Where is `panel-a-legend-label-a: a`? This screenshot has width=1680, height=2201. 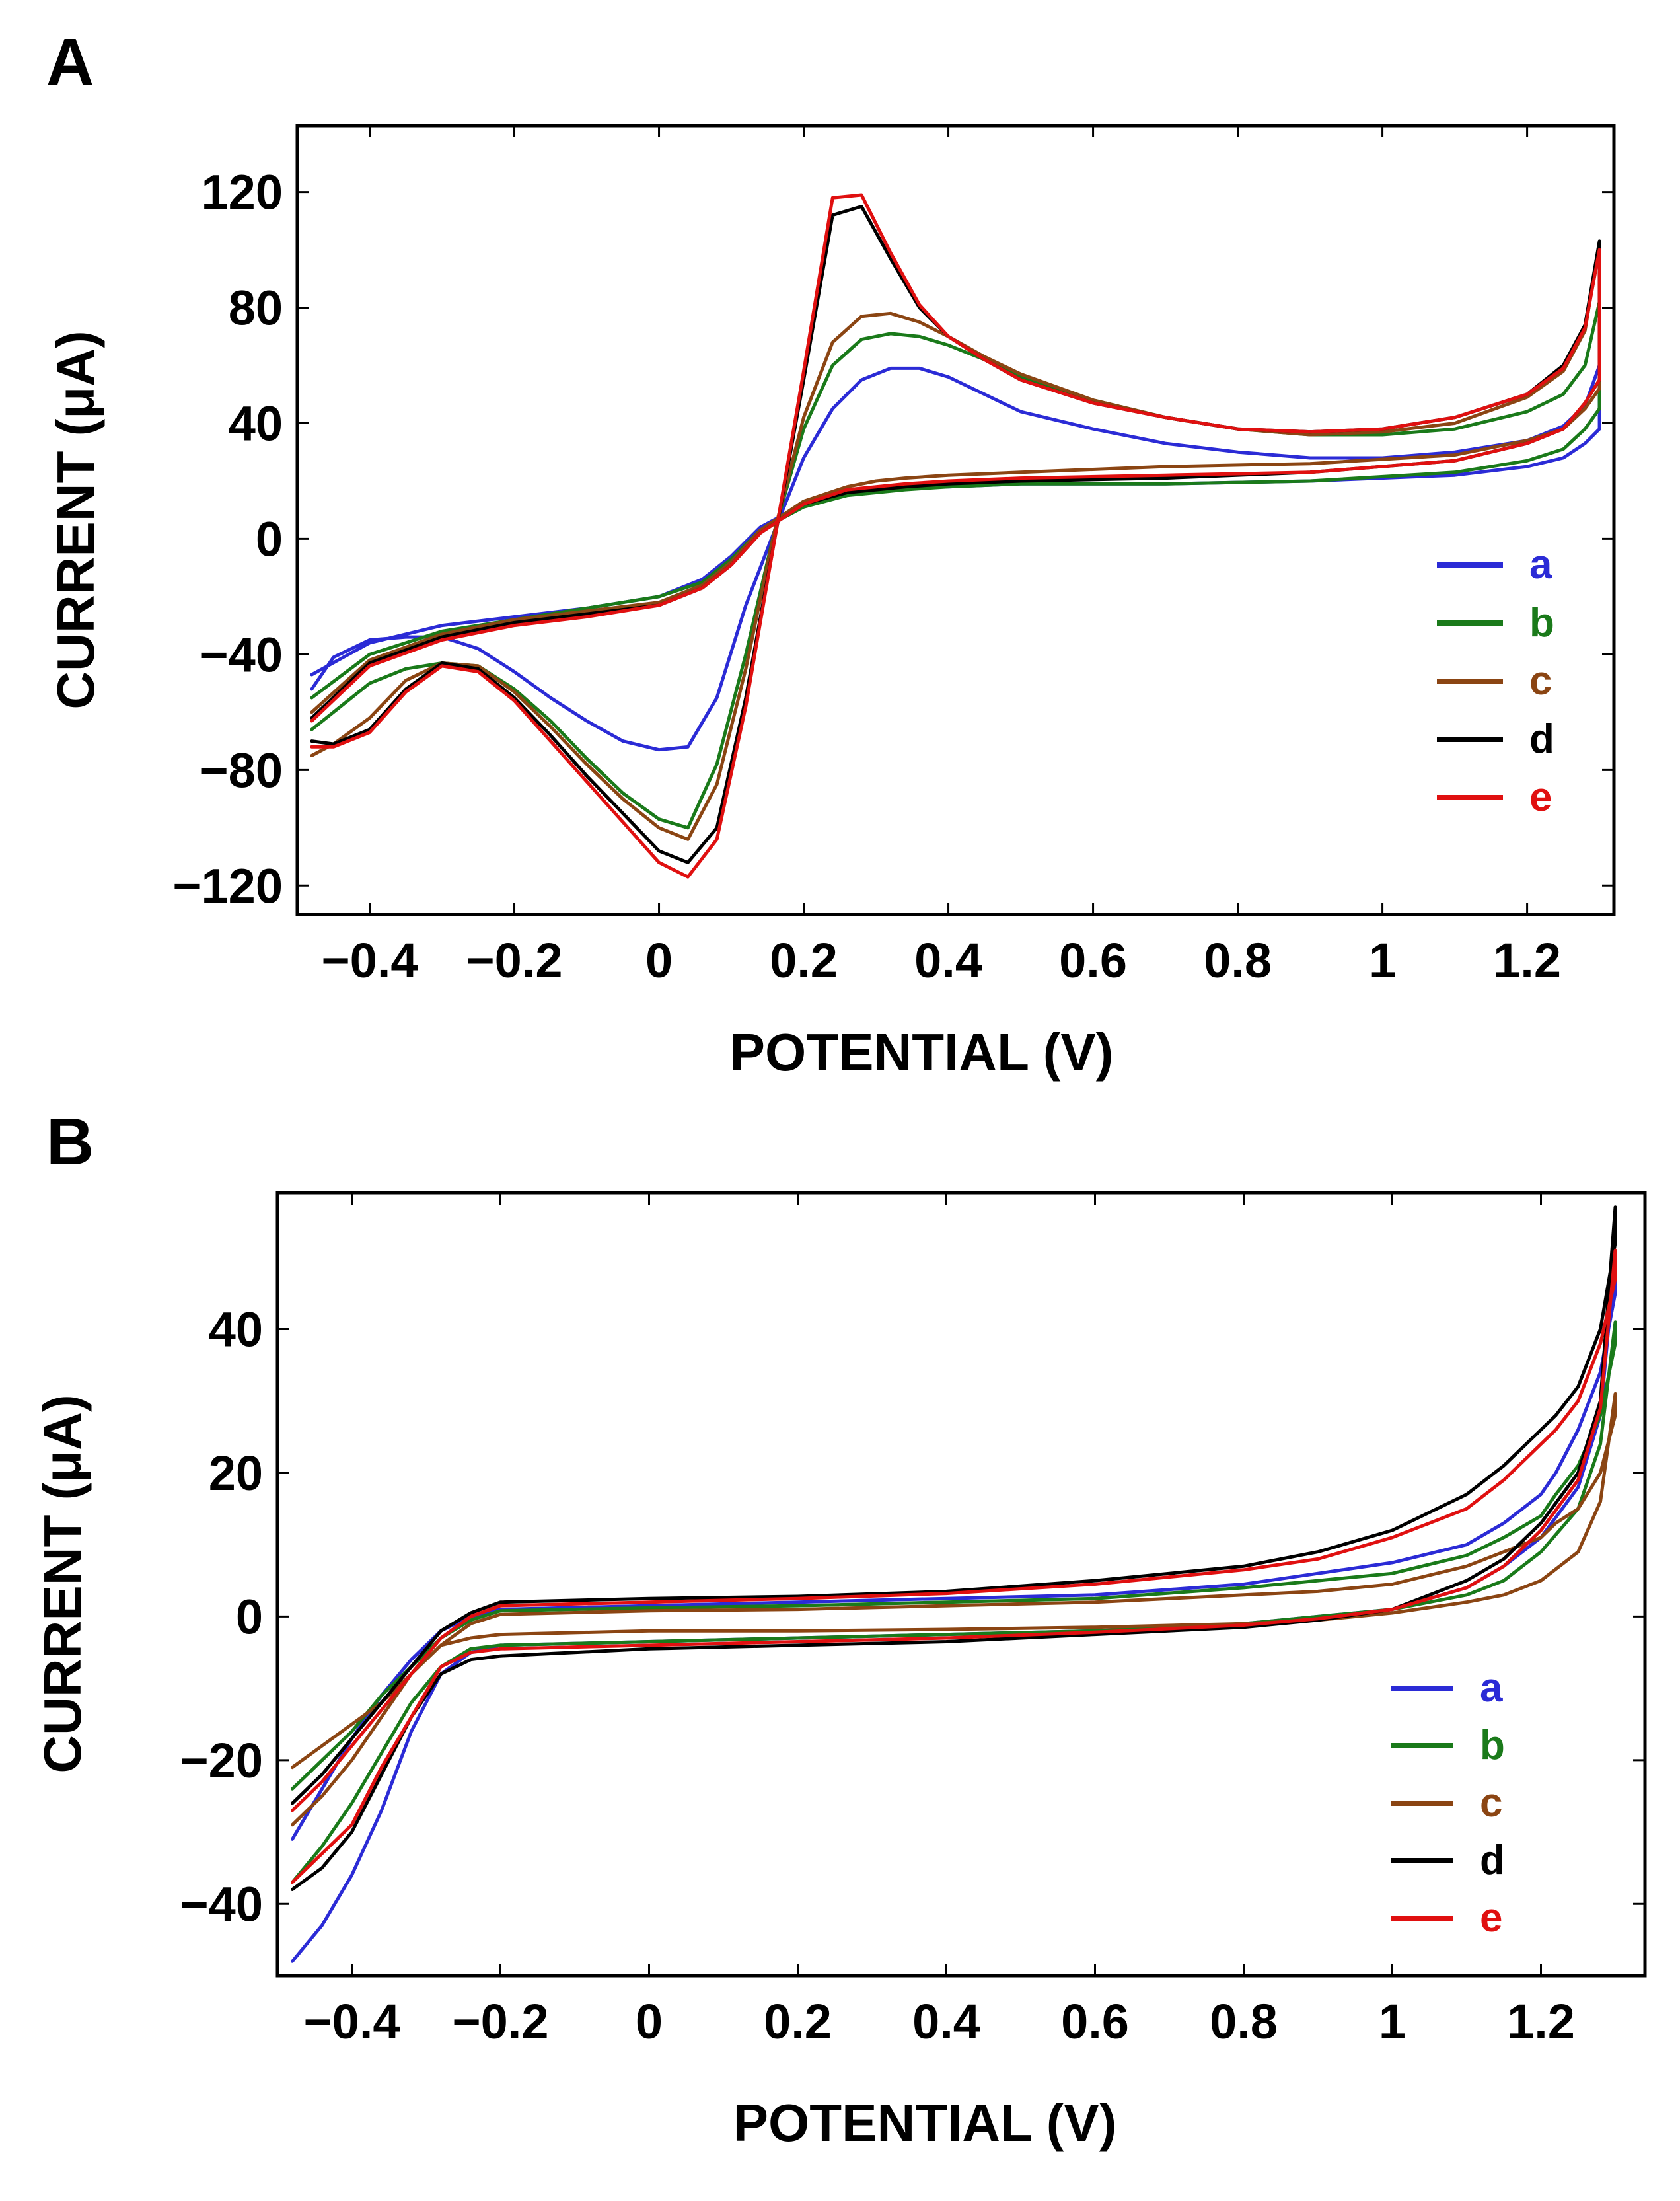 panel-a-legend-label-a: a is located at coordinates (1540, 564).